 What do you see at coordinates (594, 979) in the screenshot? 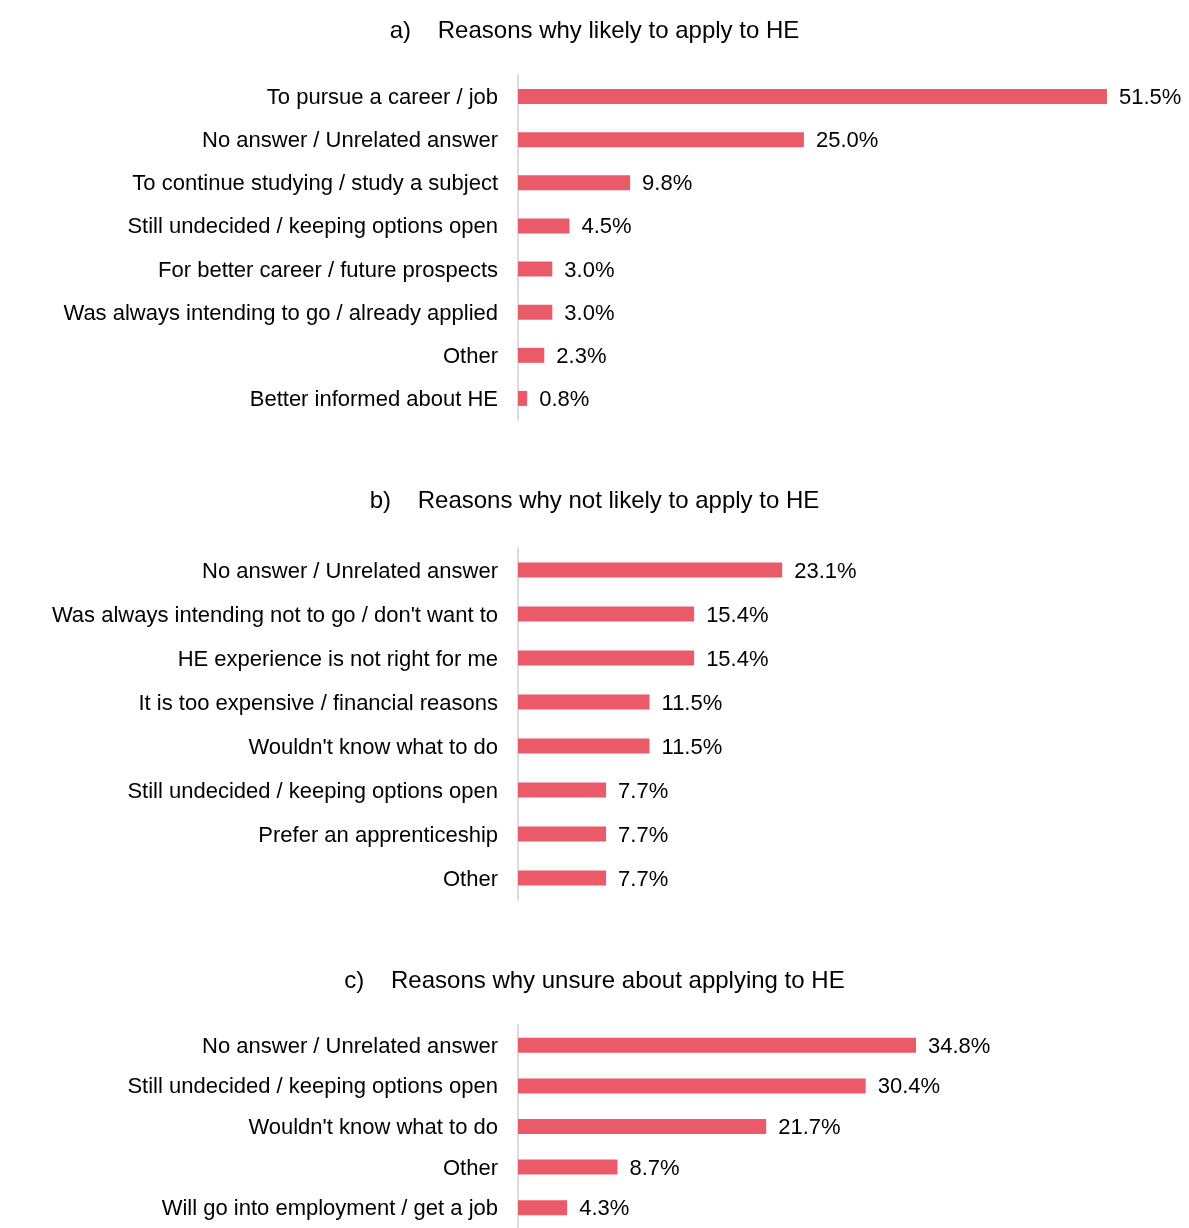
I see `chart-title: c) Reasons why unsure about applying to HE` at bounding box center [594, 979].